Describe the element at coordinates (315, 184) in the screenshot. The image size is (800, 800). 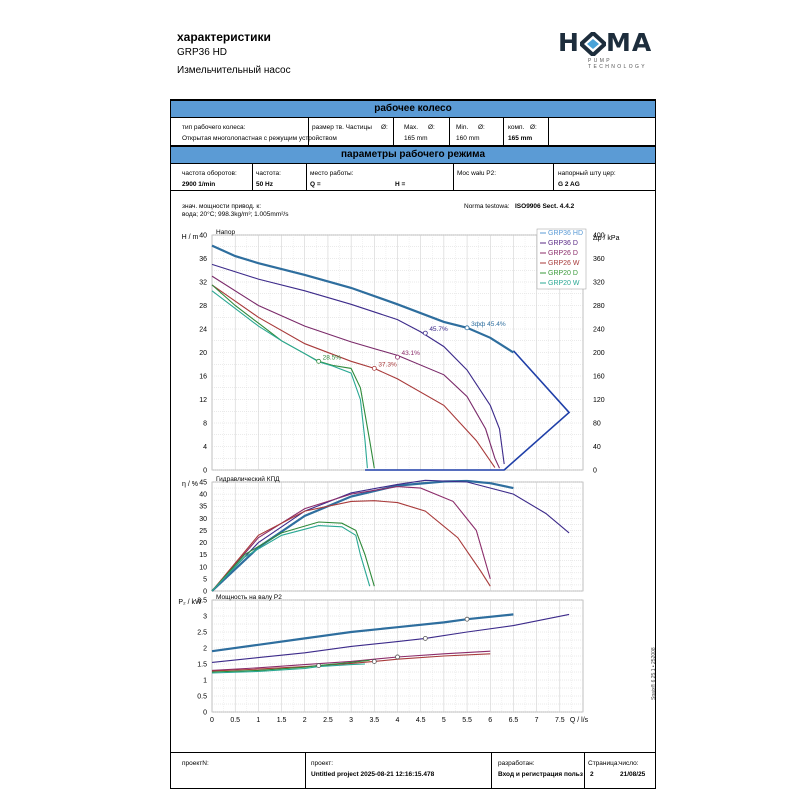
I see `flow-value: Q =` at that location.